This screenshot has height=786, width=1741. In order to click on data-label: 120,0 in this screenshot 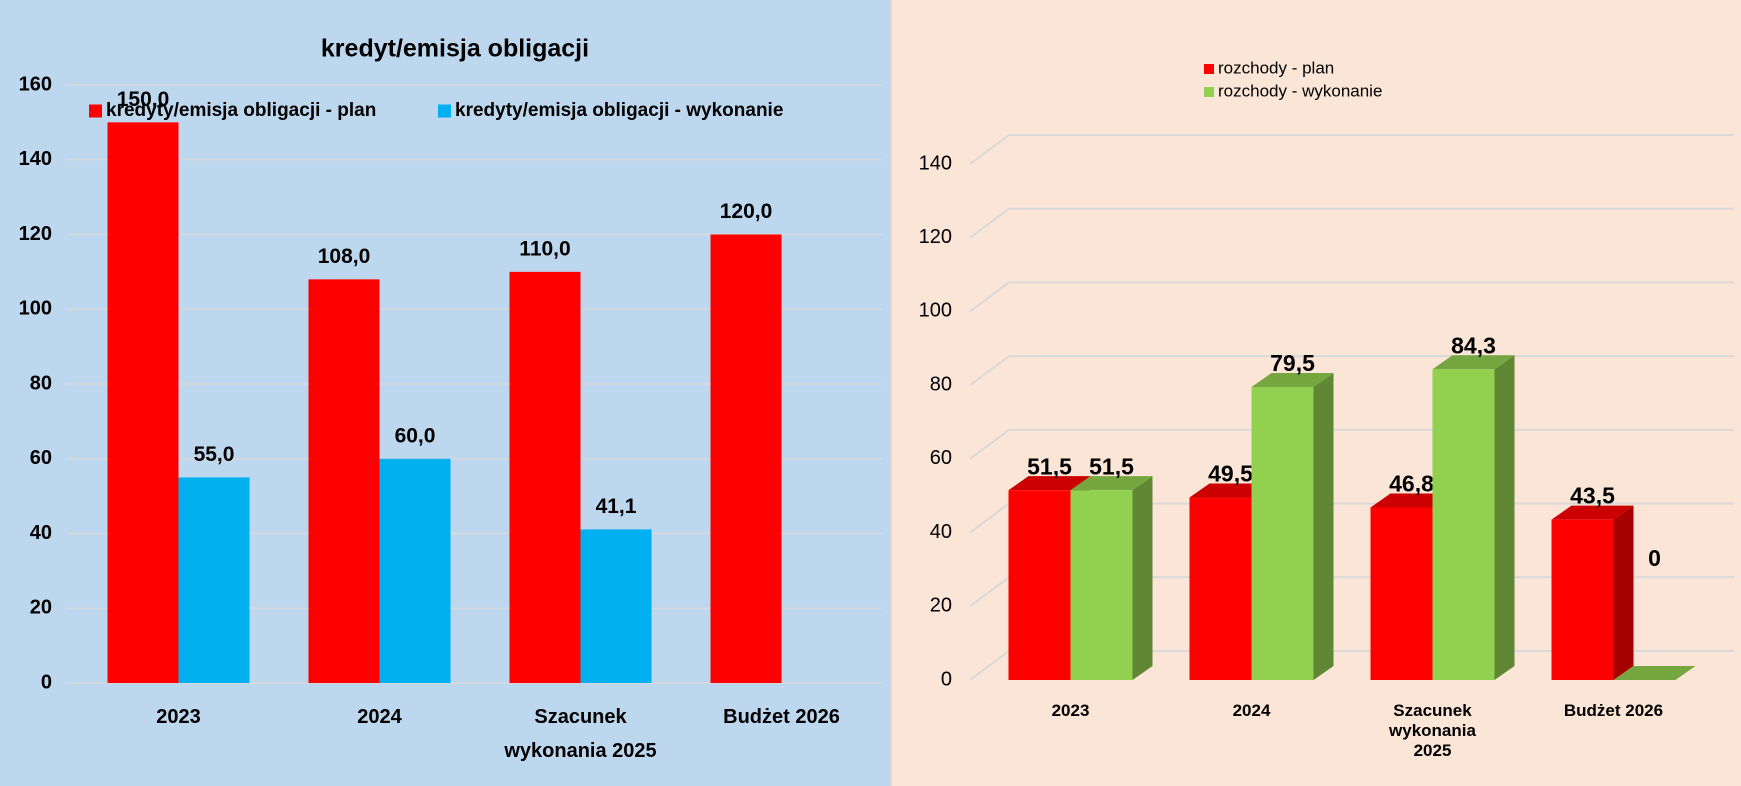, I will do `click(746, 211)`.